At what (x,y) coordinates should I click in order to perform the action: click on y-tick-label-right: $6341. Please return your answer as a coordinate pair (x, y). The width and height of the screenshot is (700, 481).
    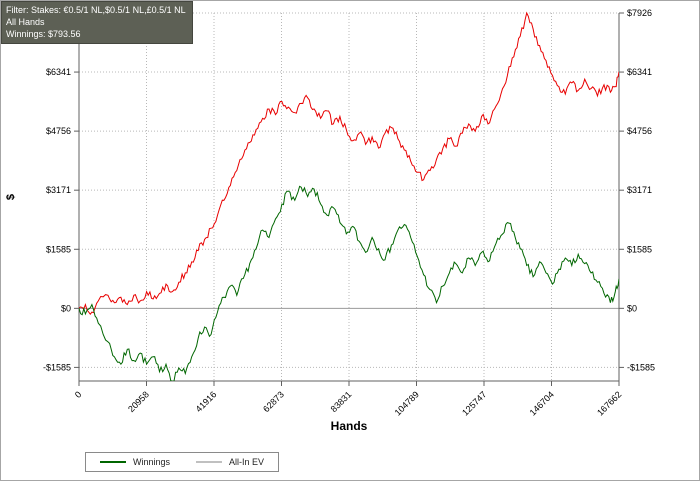
    Looking at the image, I should click on (639, 72).